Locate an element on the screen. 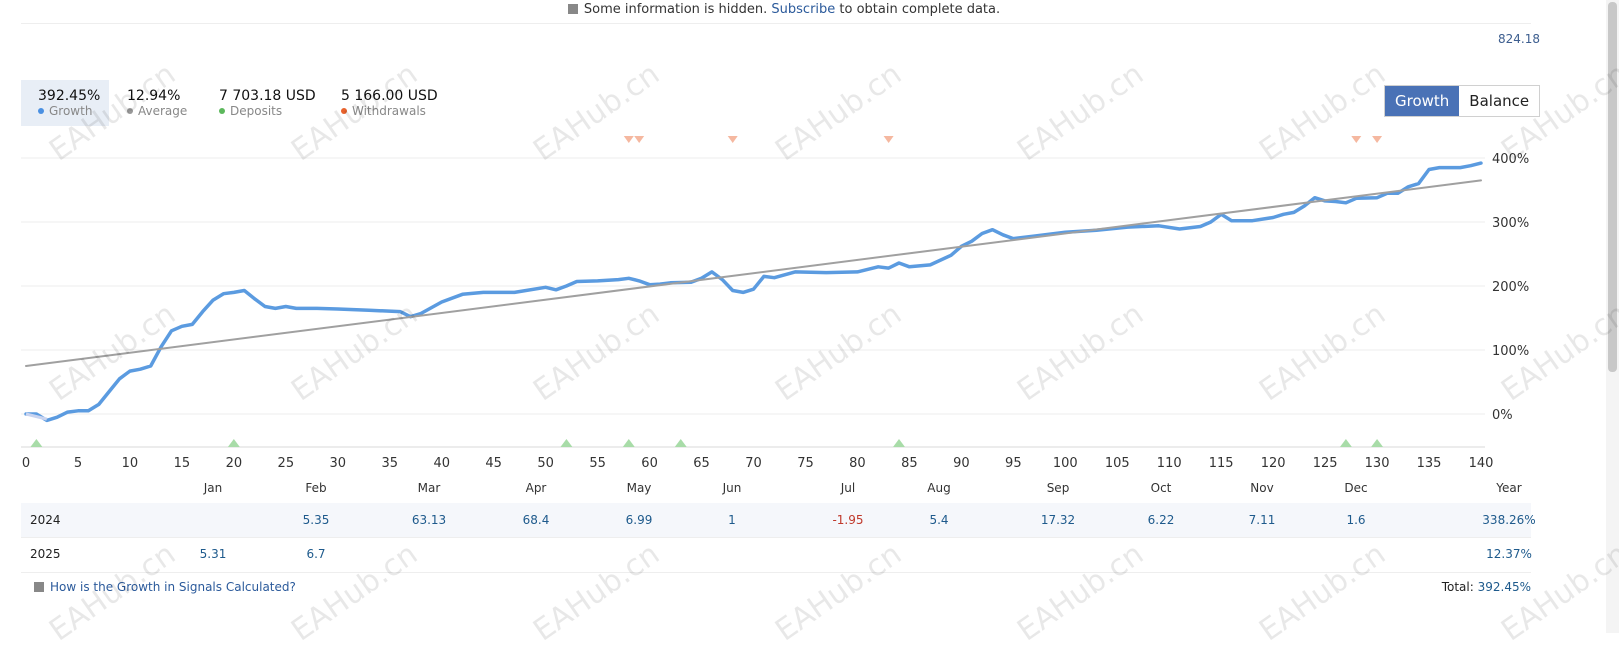  balance-toggle-button: Balance is located at coordinates (1499, 101).